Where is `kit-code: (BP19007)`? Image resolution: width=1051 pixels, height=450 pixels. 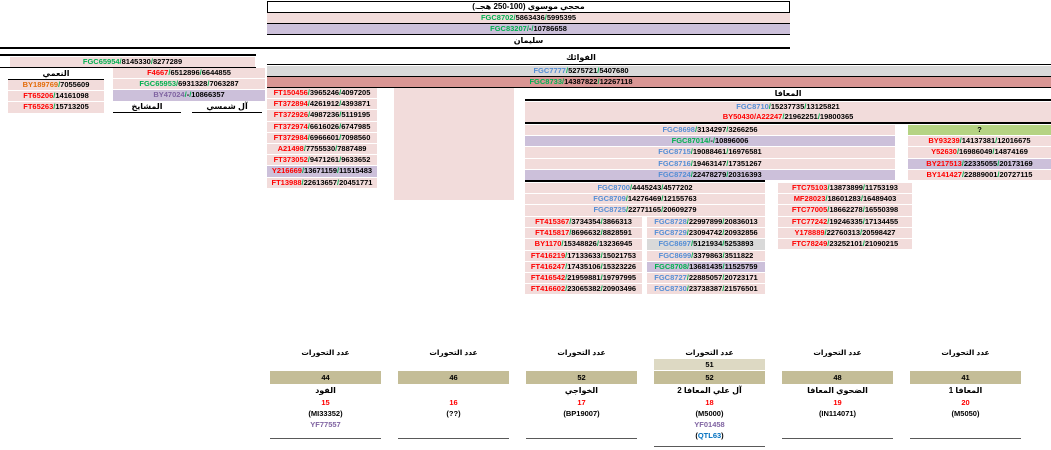 kit-code: (BP19007) is located at coordinates (581, 413).